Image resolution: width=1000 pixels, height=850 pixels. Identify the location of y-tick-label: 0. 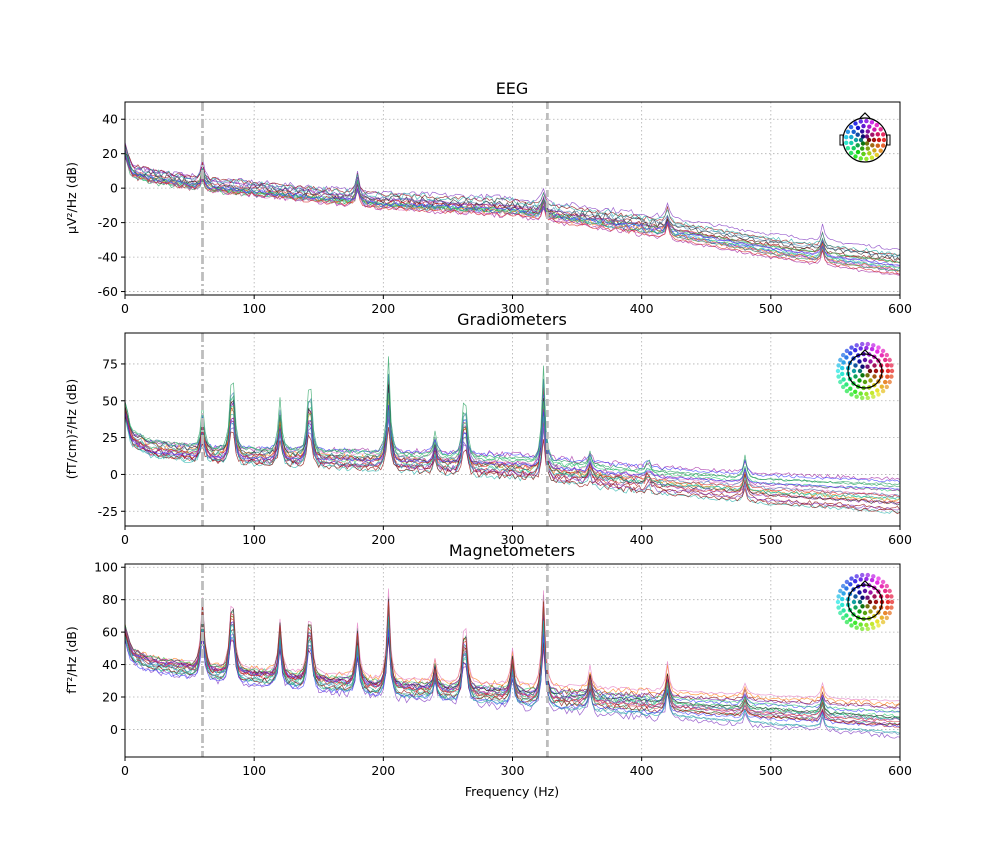
(114, 729).